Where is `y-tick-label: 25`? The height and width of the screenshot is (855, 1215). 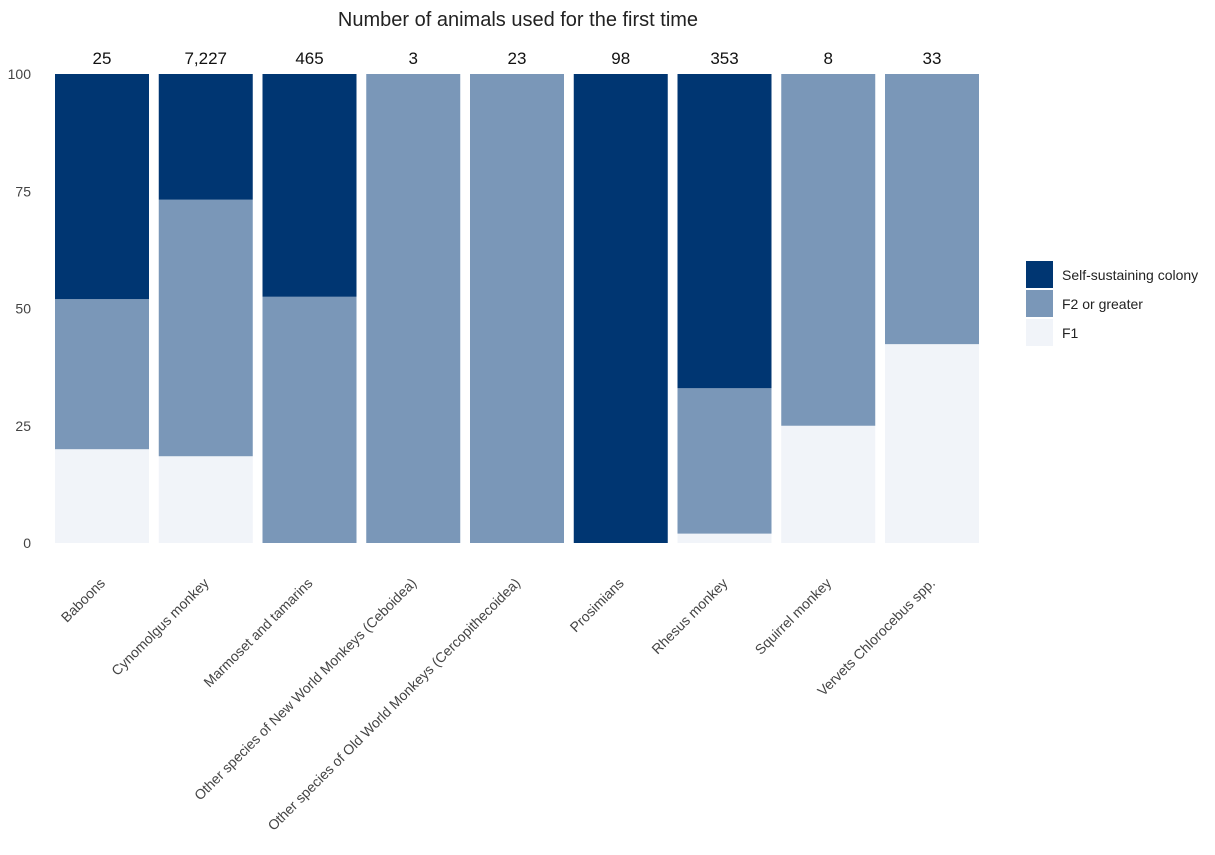
y-tick-label: 25 is located at coordinates (23, 426).